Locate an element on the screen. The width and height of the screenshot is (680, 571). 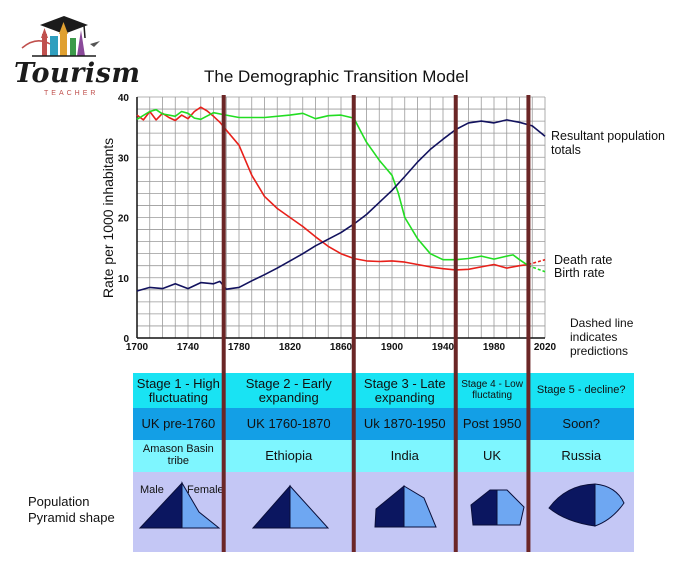
stage-2-period-cell: UK 1760-1870 is located at coordinates (288, 424).